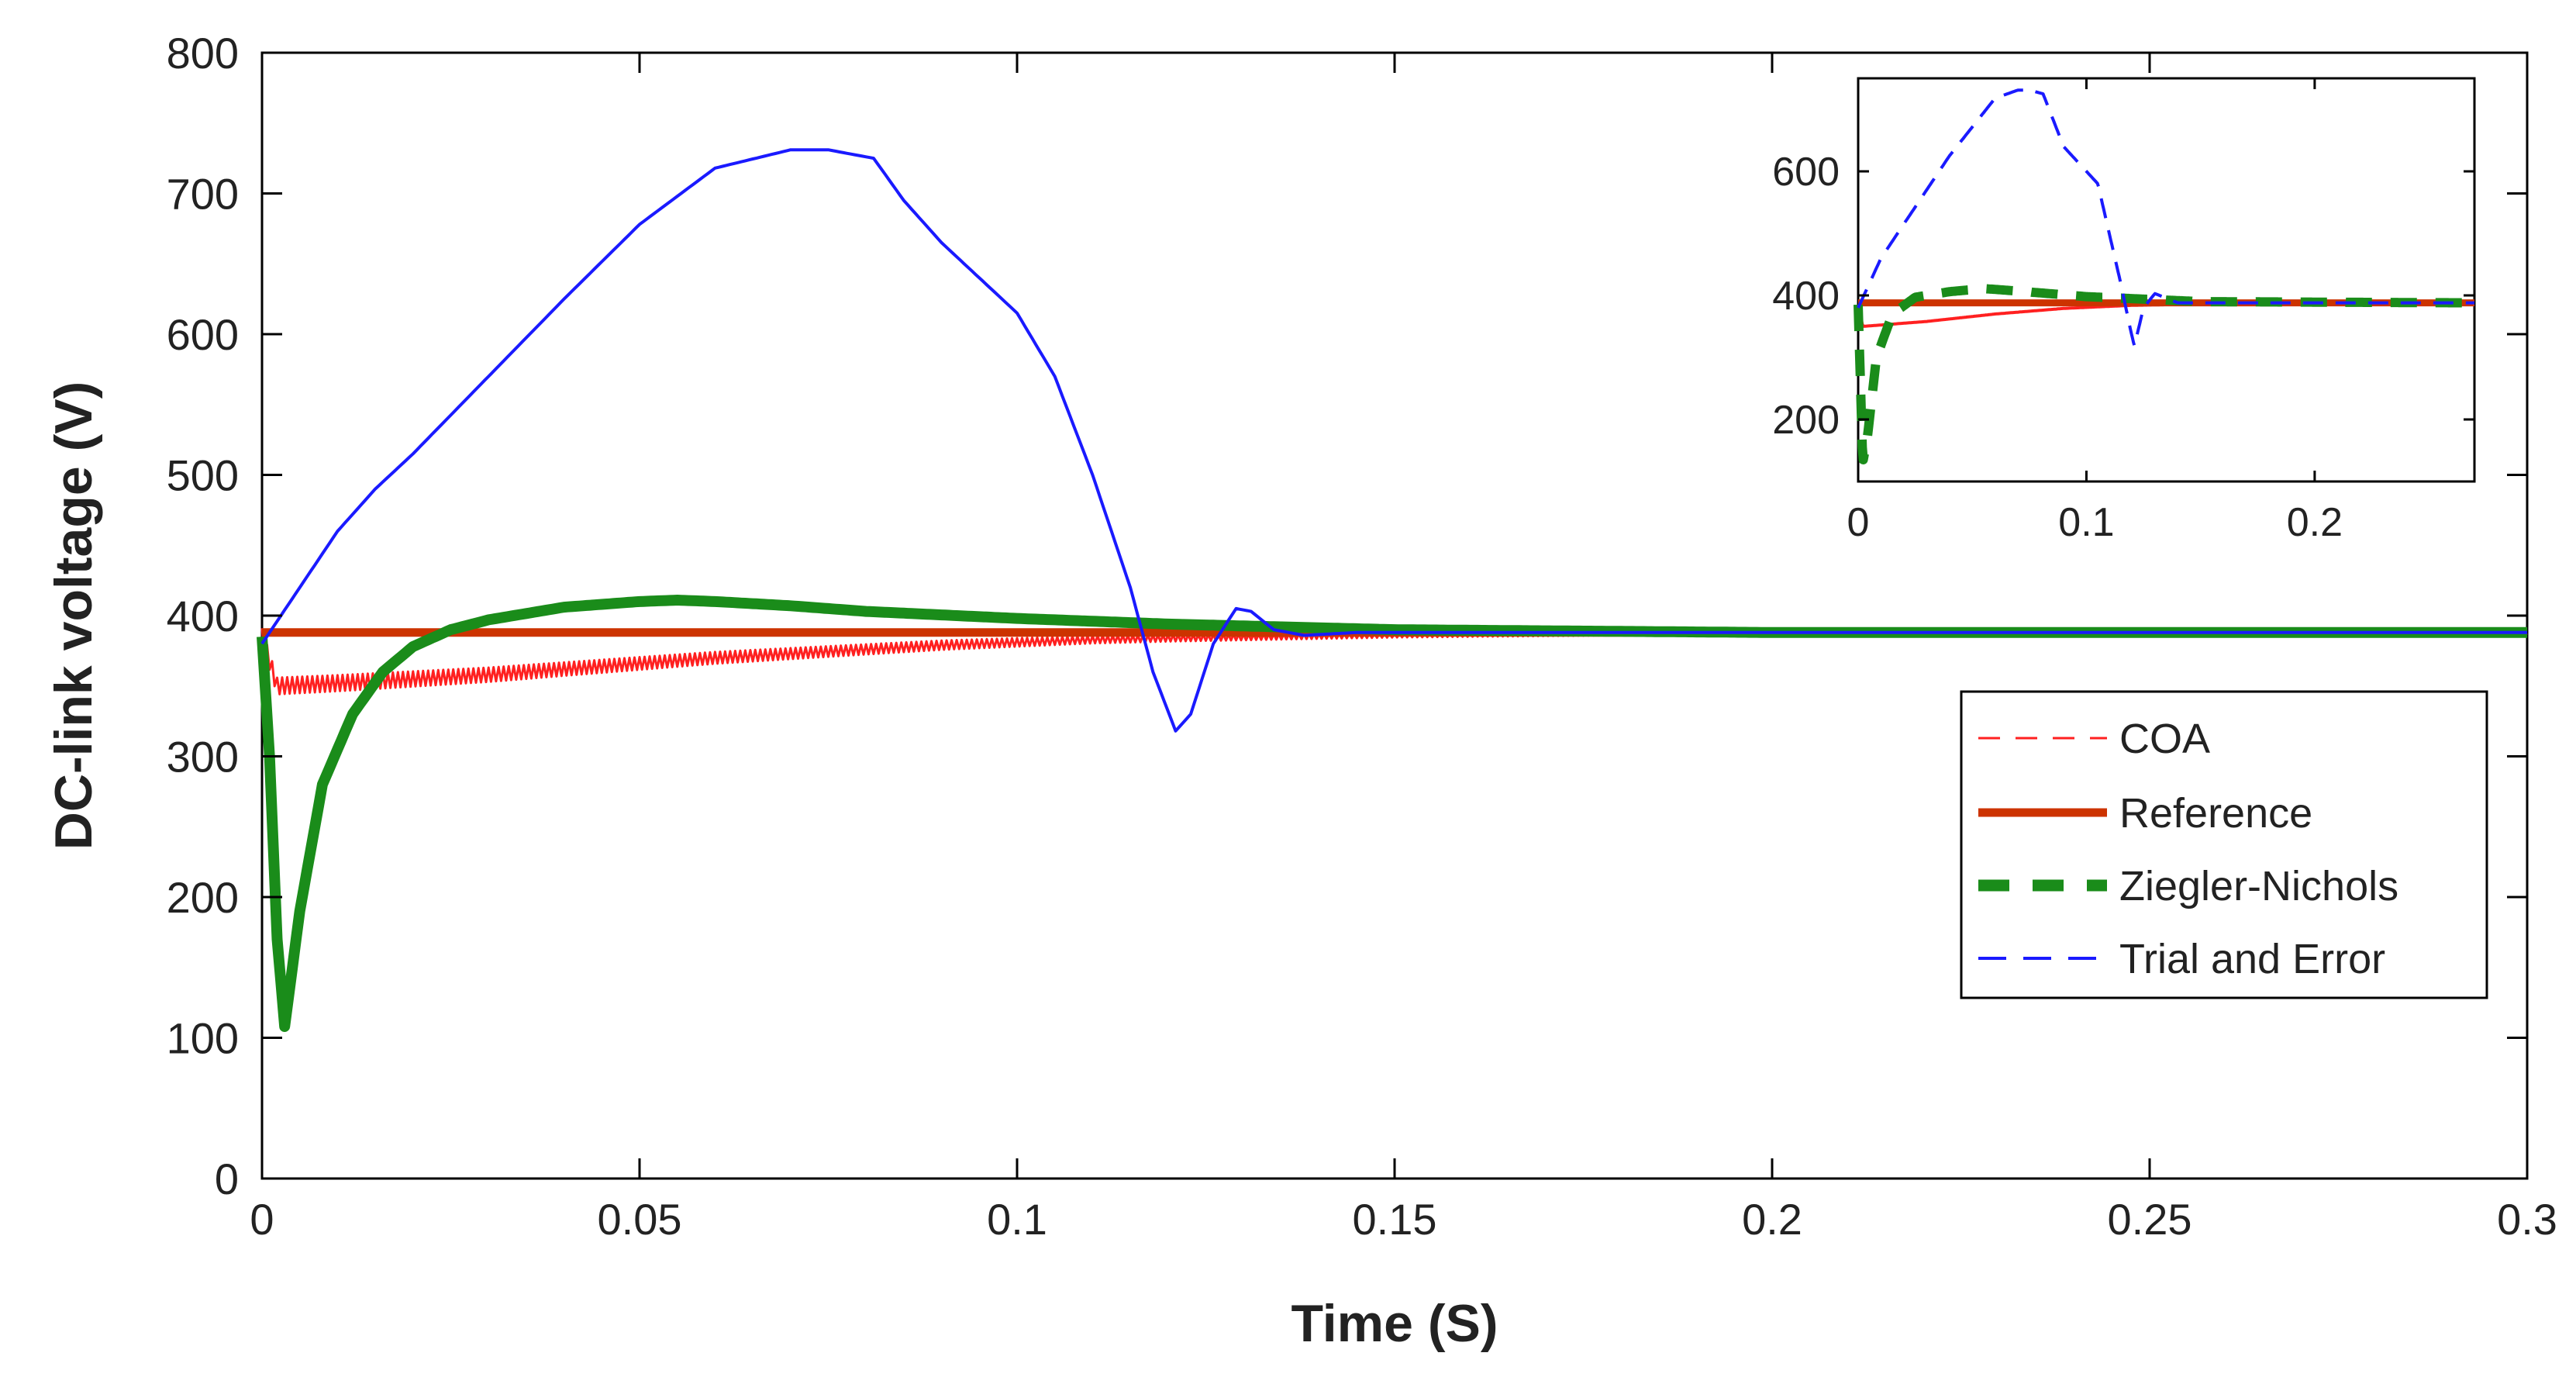 Image resolution: width=2576 pixels, height=1377 pixels. I want to click on inset-plot-area: 200 400 600 0 0.1 0.2, so click(2125, 311).